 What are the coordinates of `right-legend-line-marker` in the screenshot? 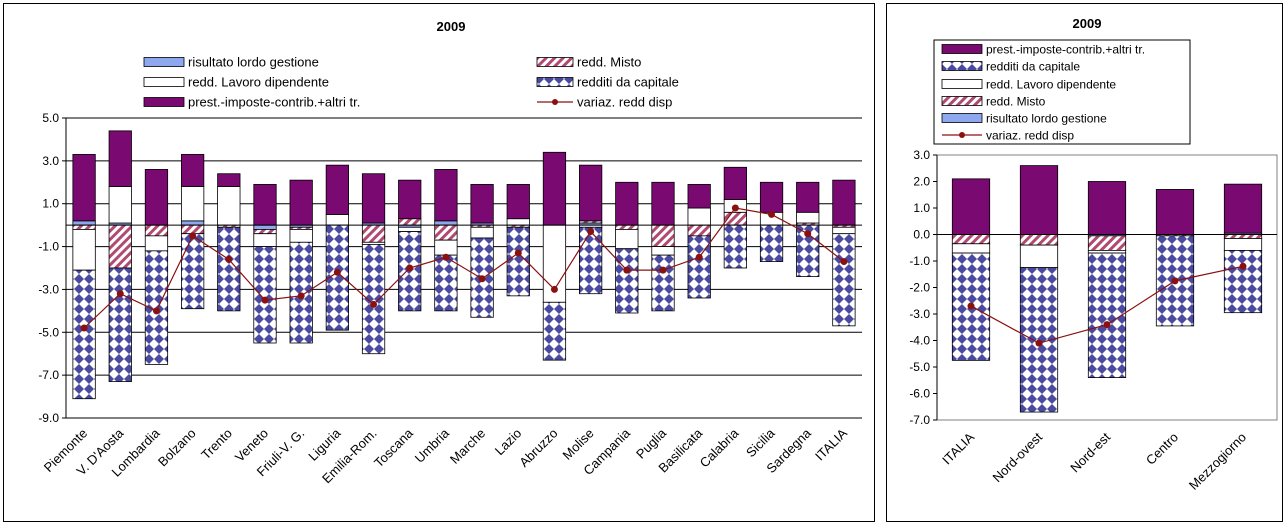 It's located at (962, 135).